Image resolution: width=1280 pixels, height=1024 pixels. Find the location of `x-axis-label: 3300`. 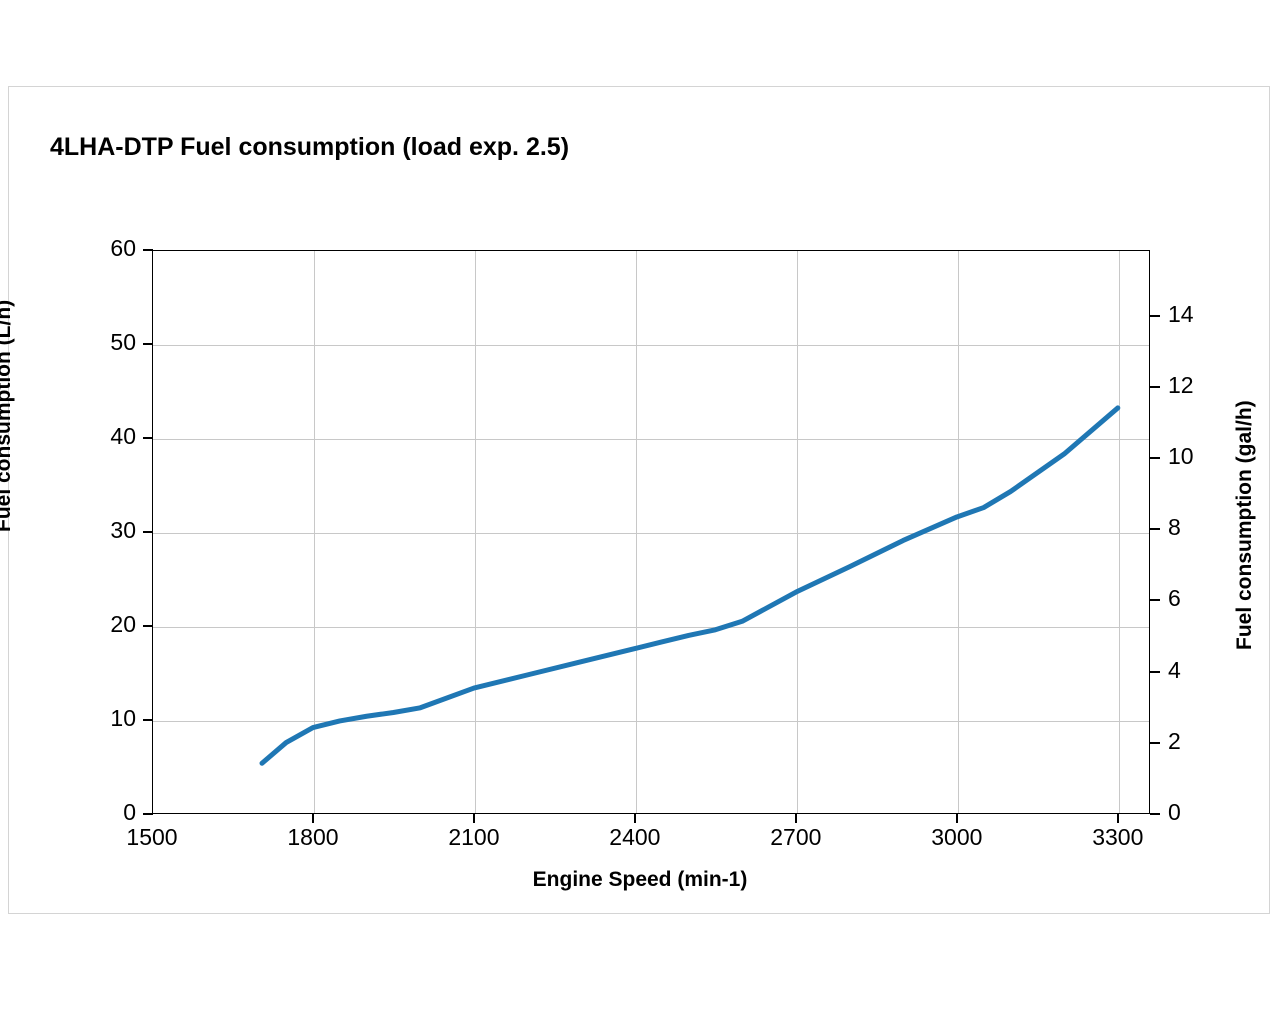

x-axis-label: 3300 is located at coordinates (1118, 837).